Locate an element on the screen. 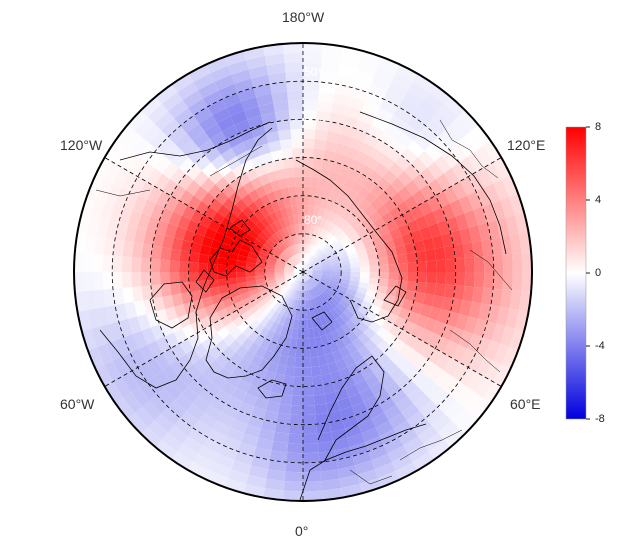 This screenshot has width=625, height=552. lat-label-60: 60° is located at coordinates (313, 122).